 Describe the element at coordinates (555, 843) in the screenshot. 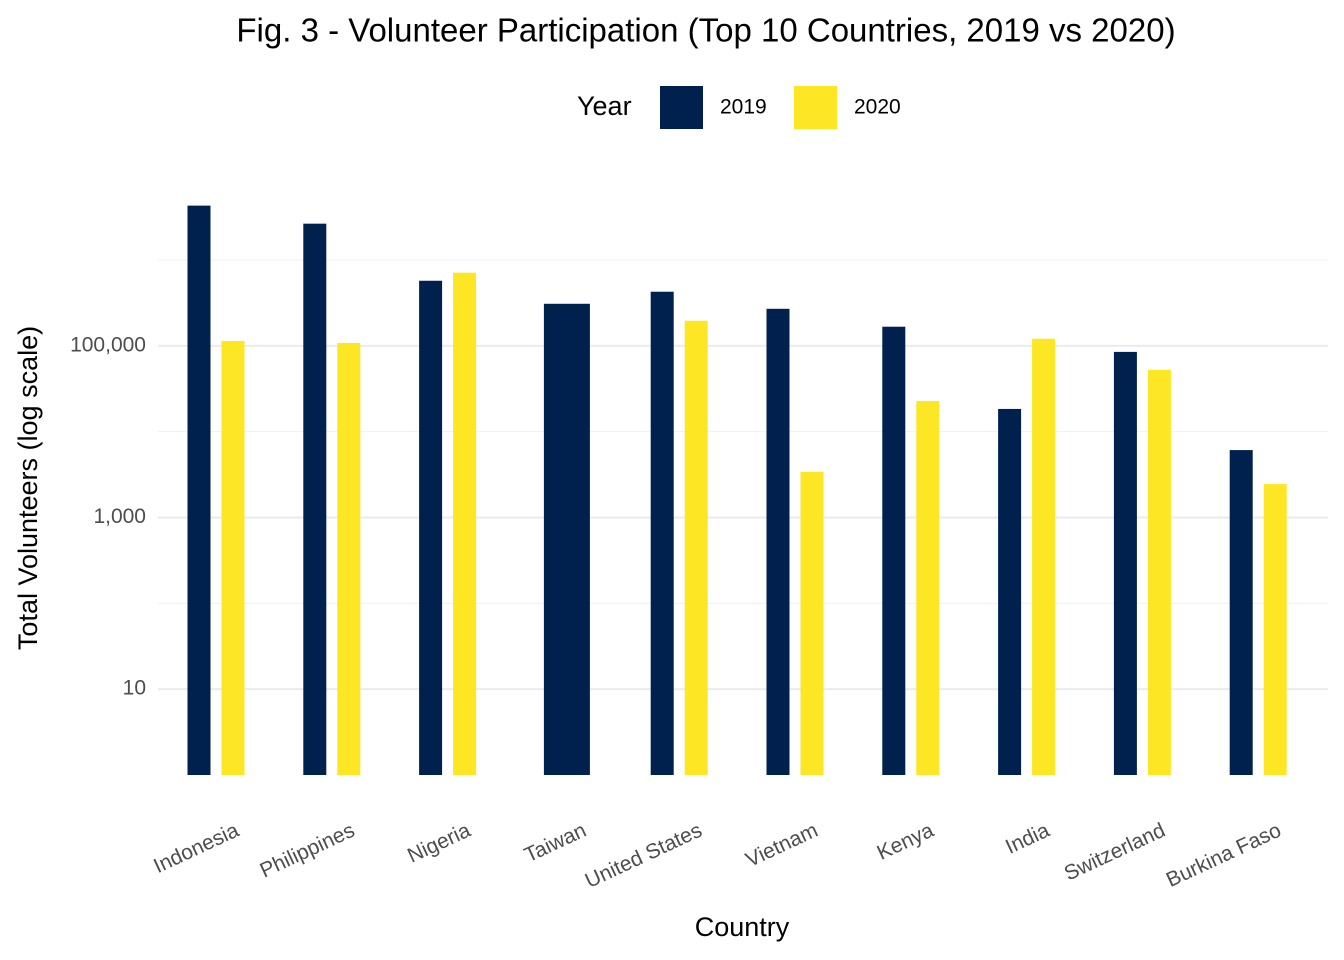

I see `x-tick-label: Taiwan` at that location.